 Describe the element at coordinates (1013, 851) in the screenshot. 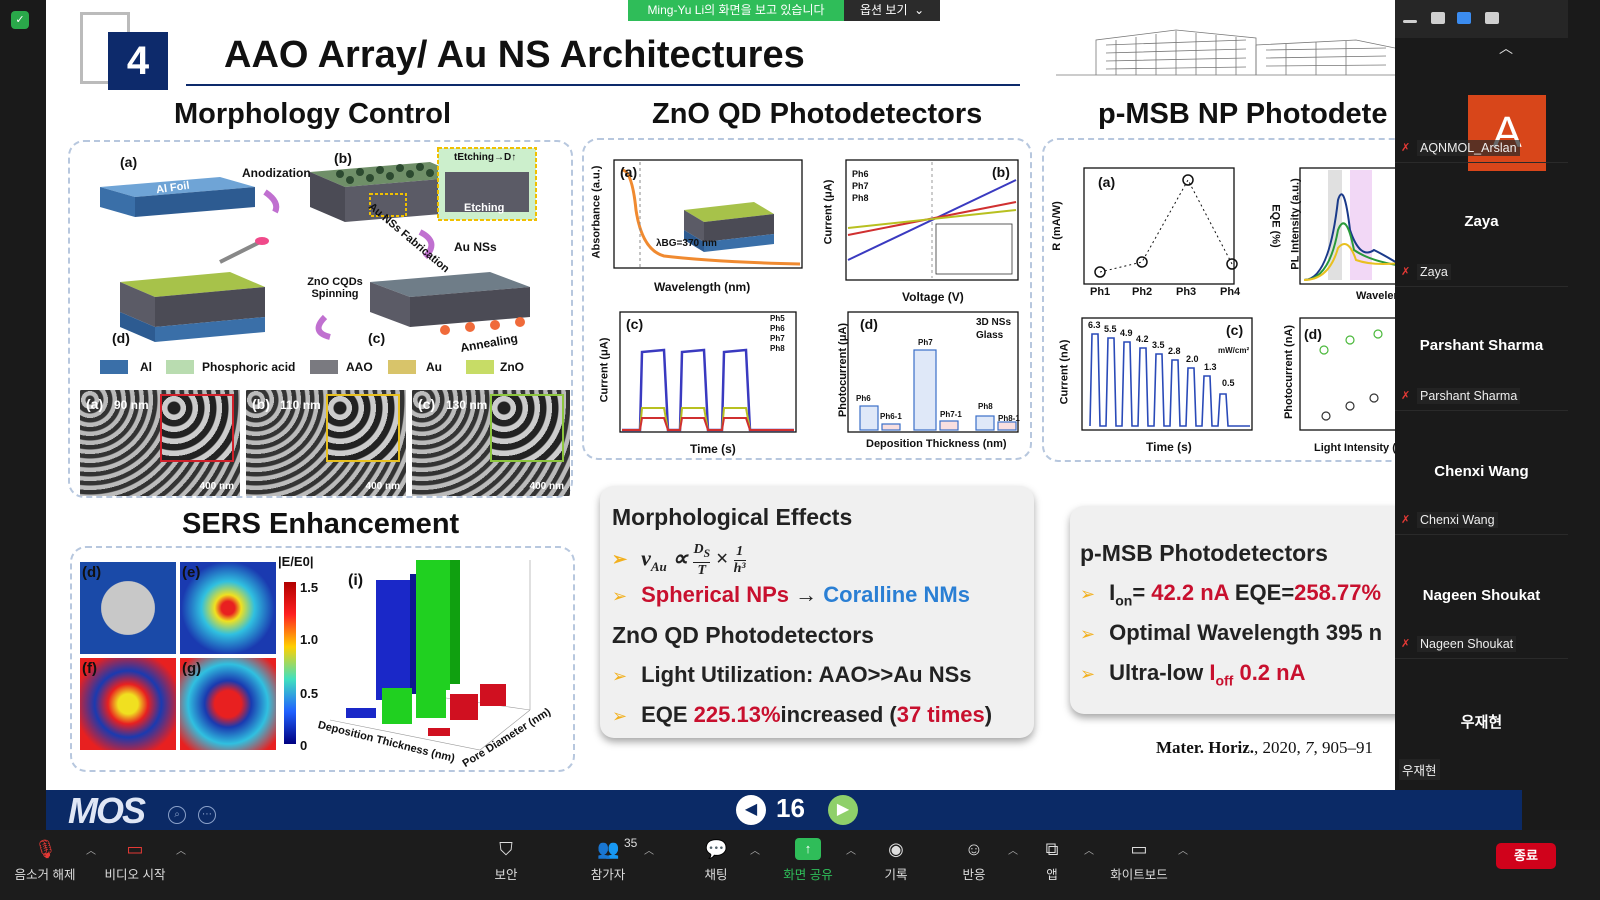

I see `reactions-options-chevron: ︿` at that location.